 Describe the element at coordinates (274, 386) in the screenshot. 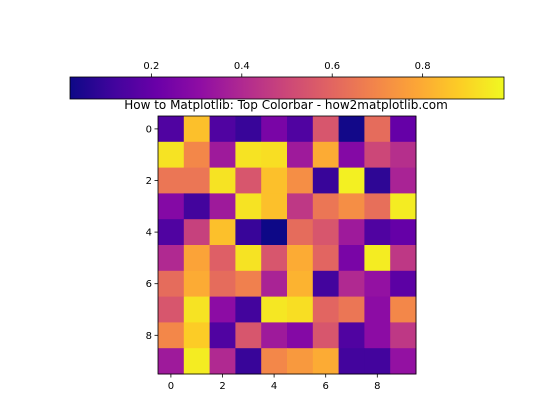

I see `x-tick-label: 4` at that location.